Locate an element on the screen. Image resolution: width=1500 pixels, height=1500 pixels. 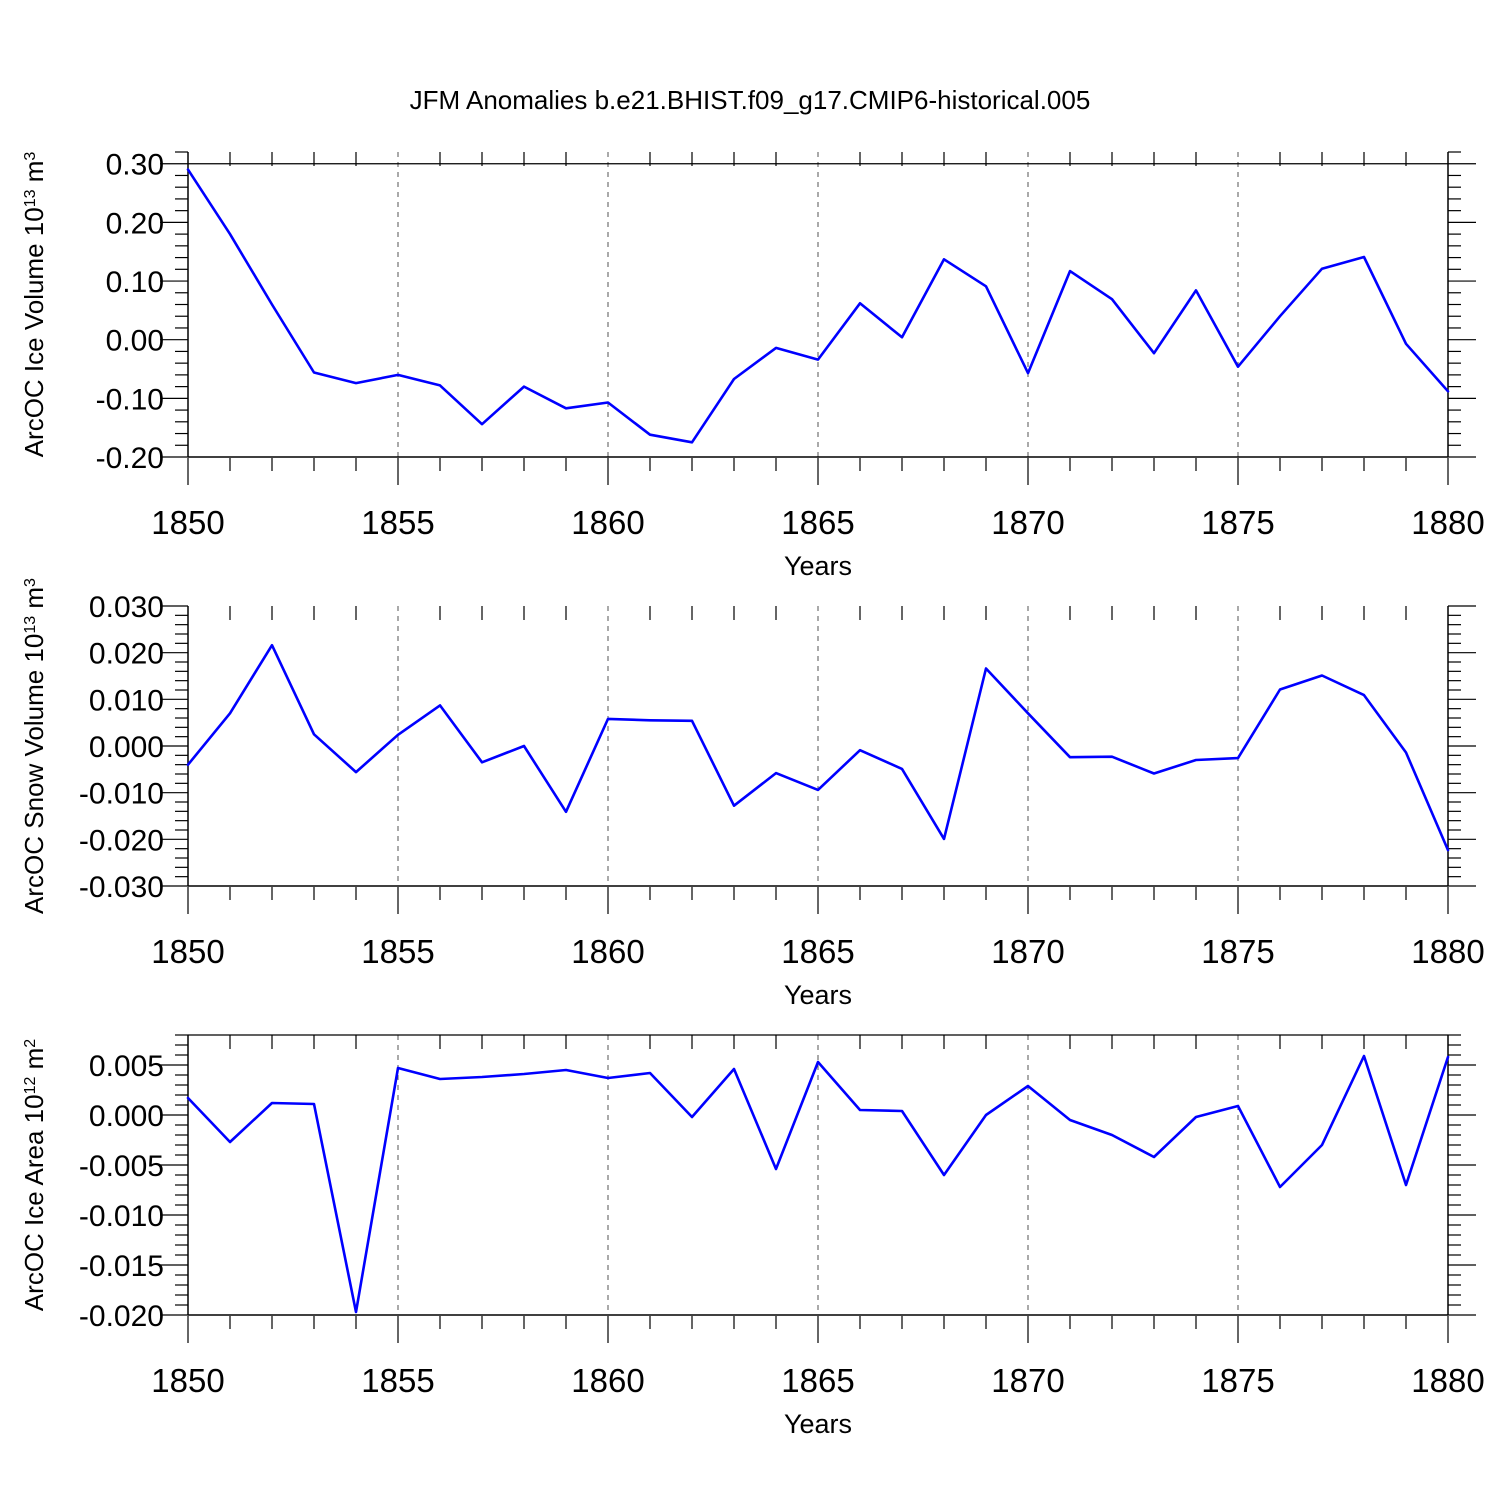
y-tick-label: -0.10 is located at coordinates (130, 399).